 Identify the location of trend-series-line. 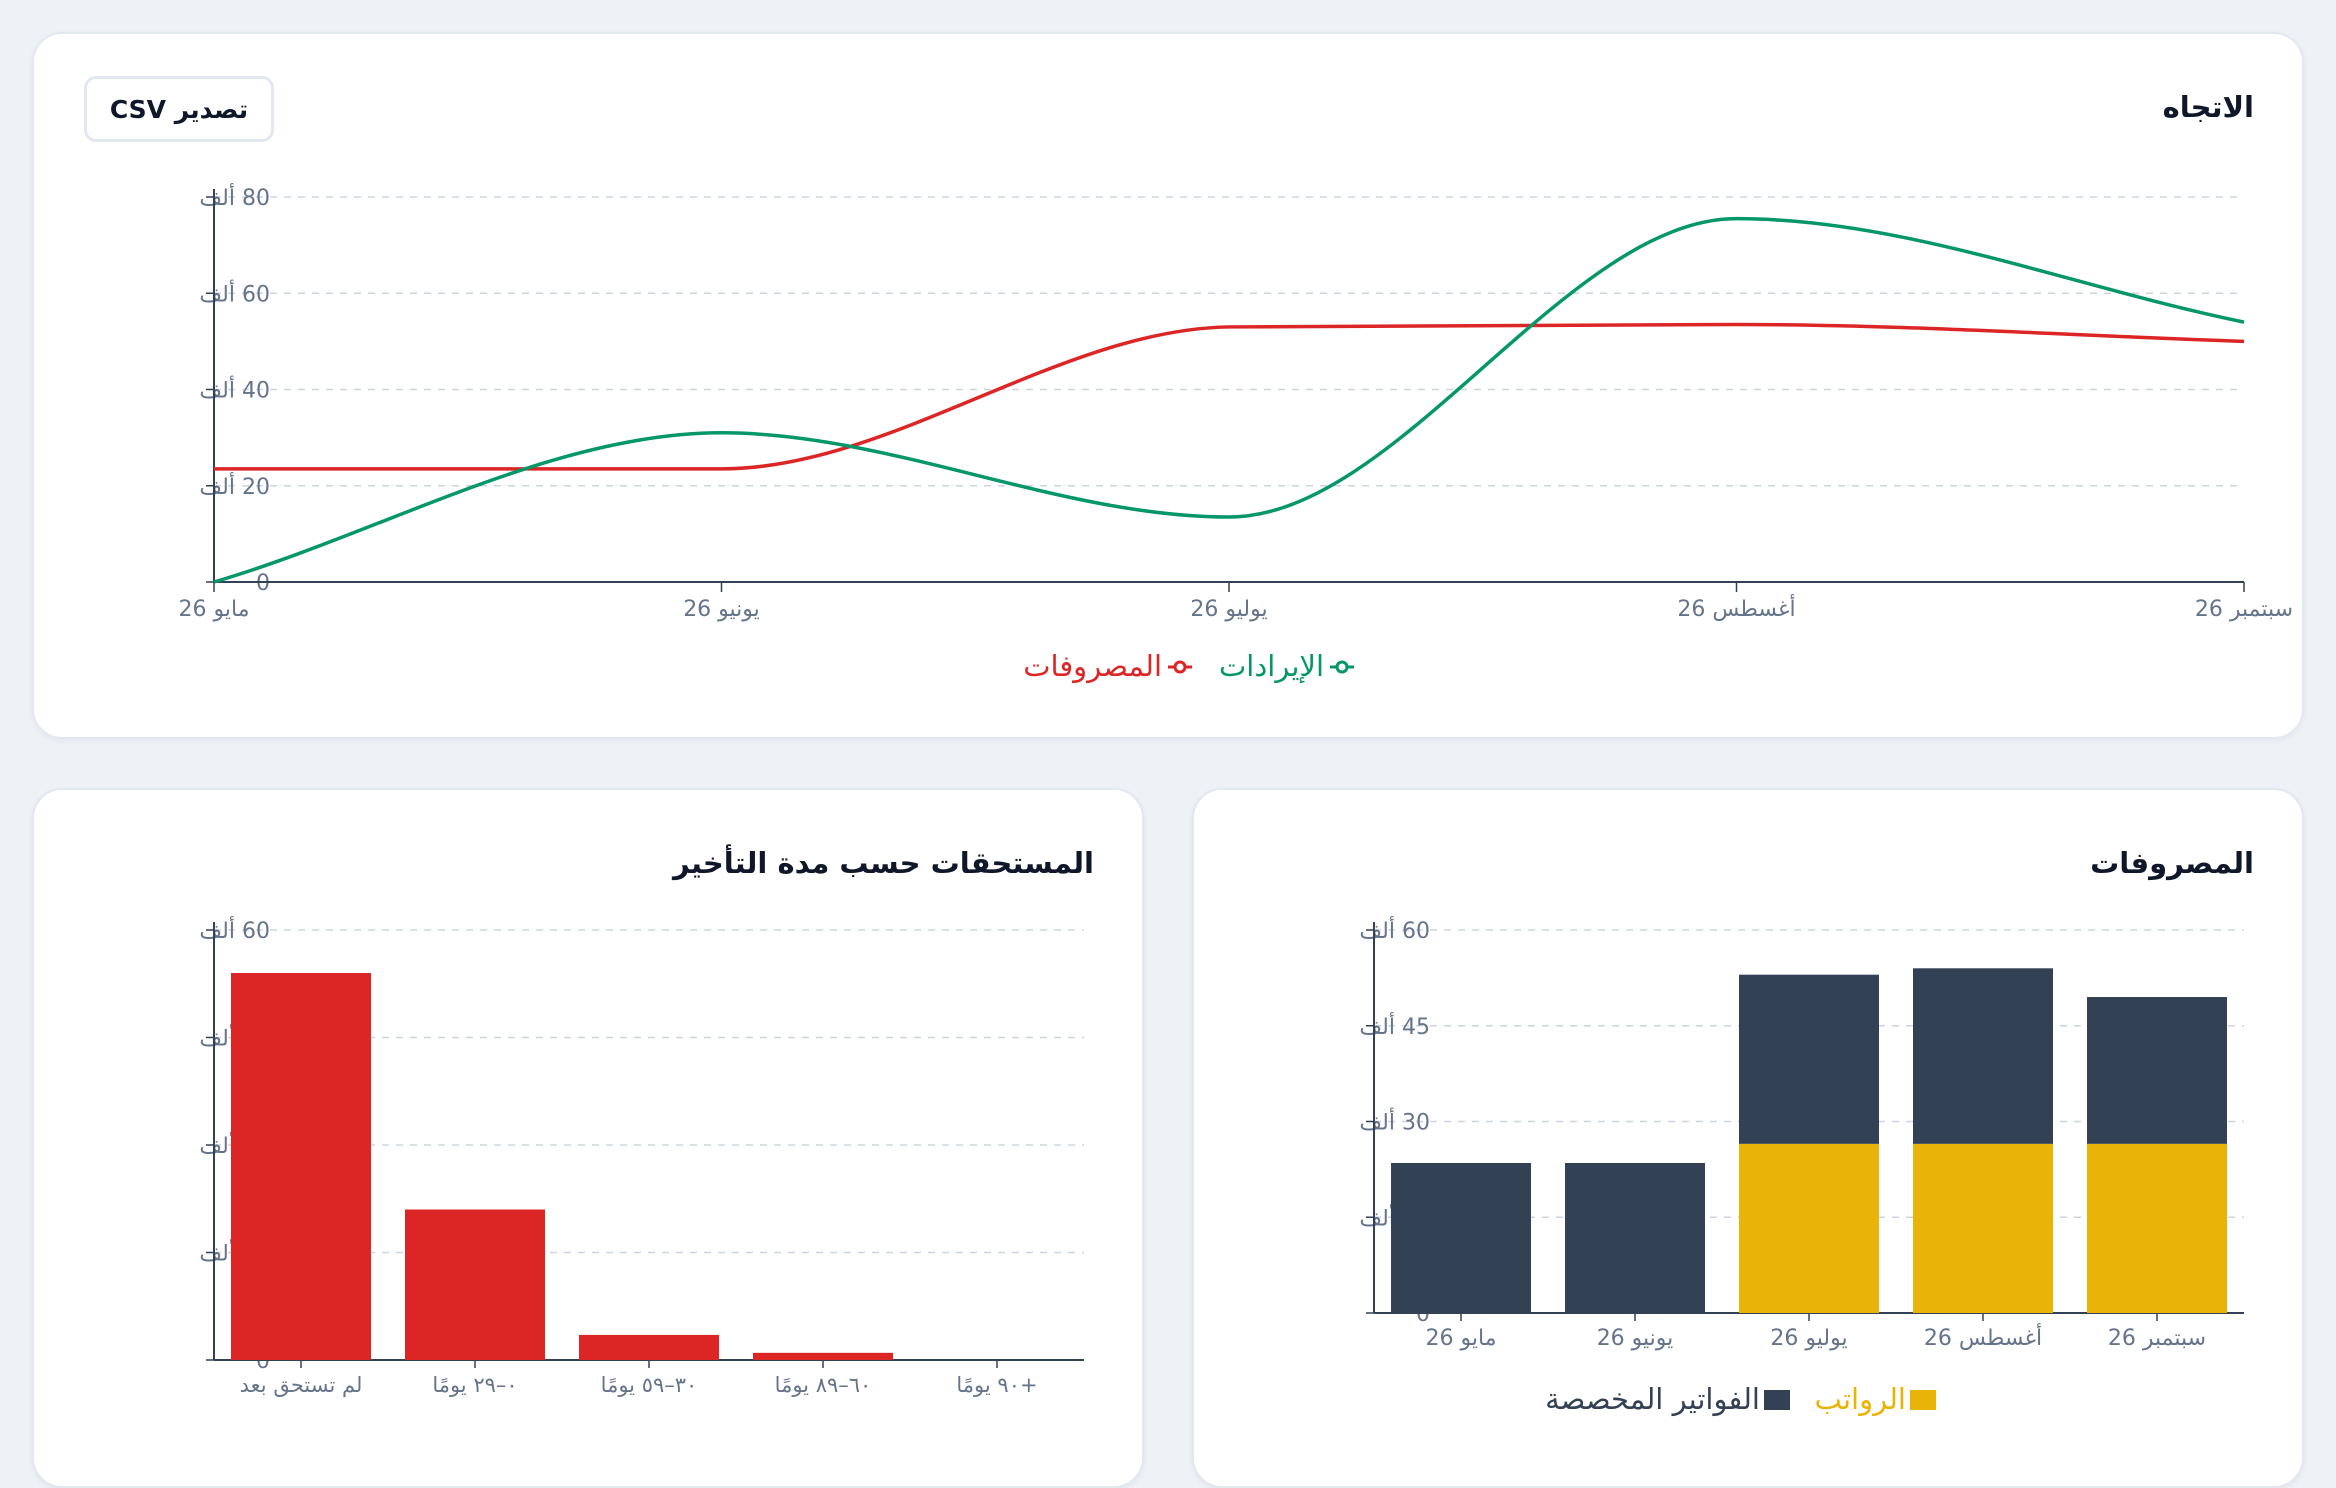
(1229, 396).